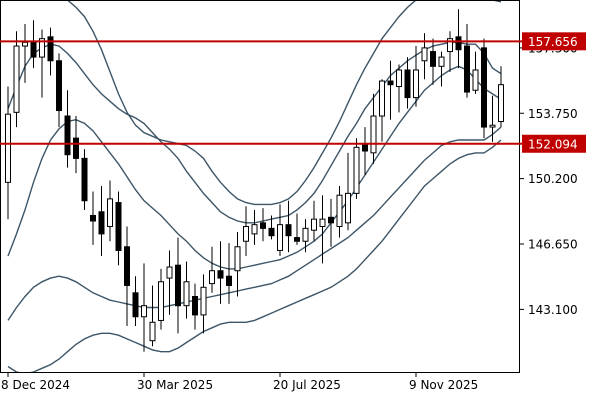 This screenshot has width=600, height=400. I want to click on y-tick-label: 143.100, so click(553, 310).